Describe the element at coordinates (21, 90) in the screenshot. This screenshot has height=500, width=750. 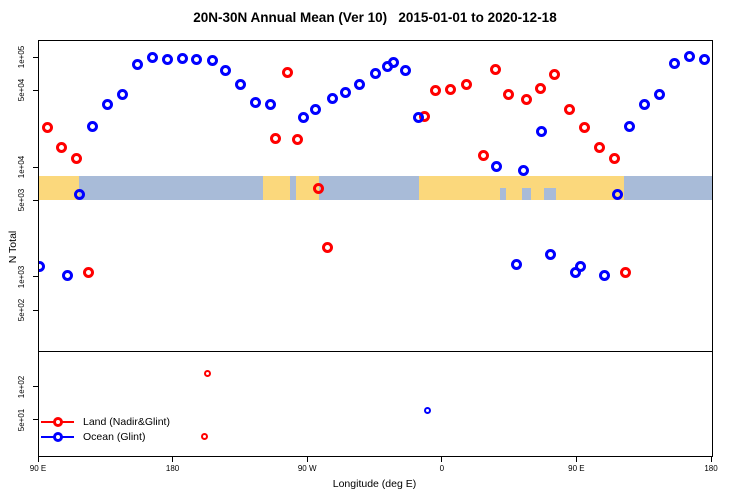
I see `y-axis-tick-label: 5e+04` at that location.